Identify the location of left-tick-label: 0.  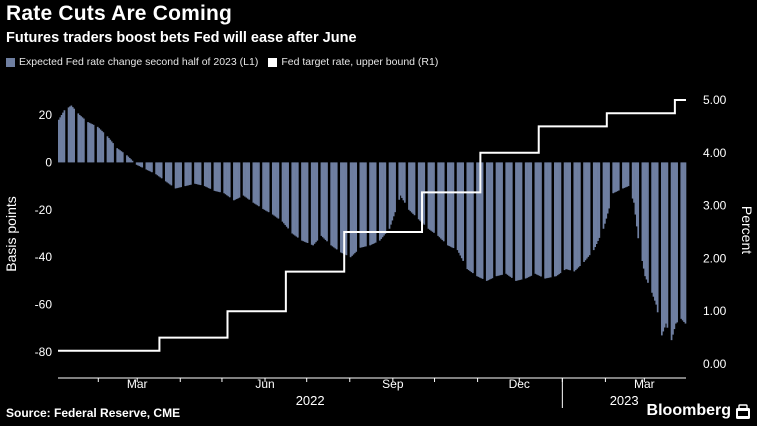
(48, 162).